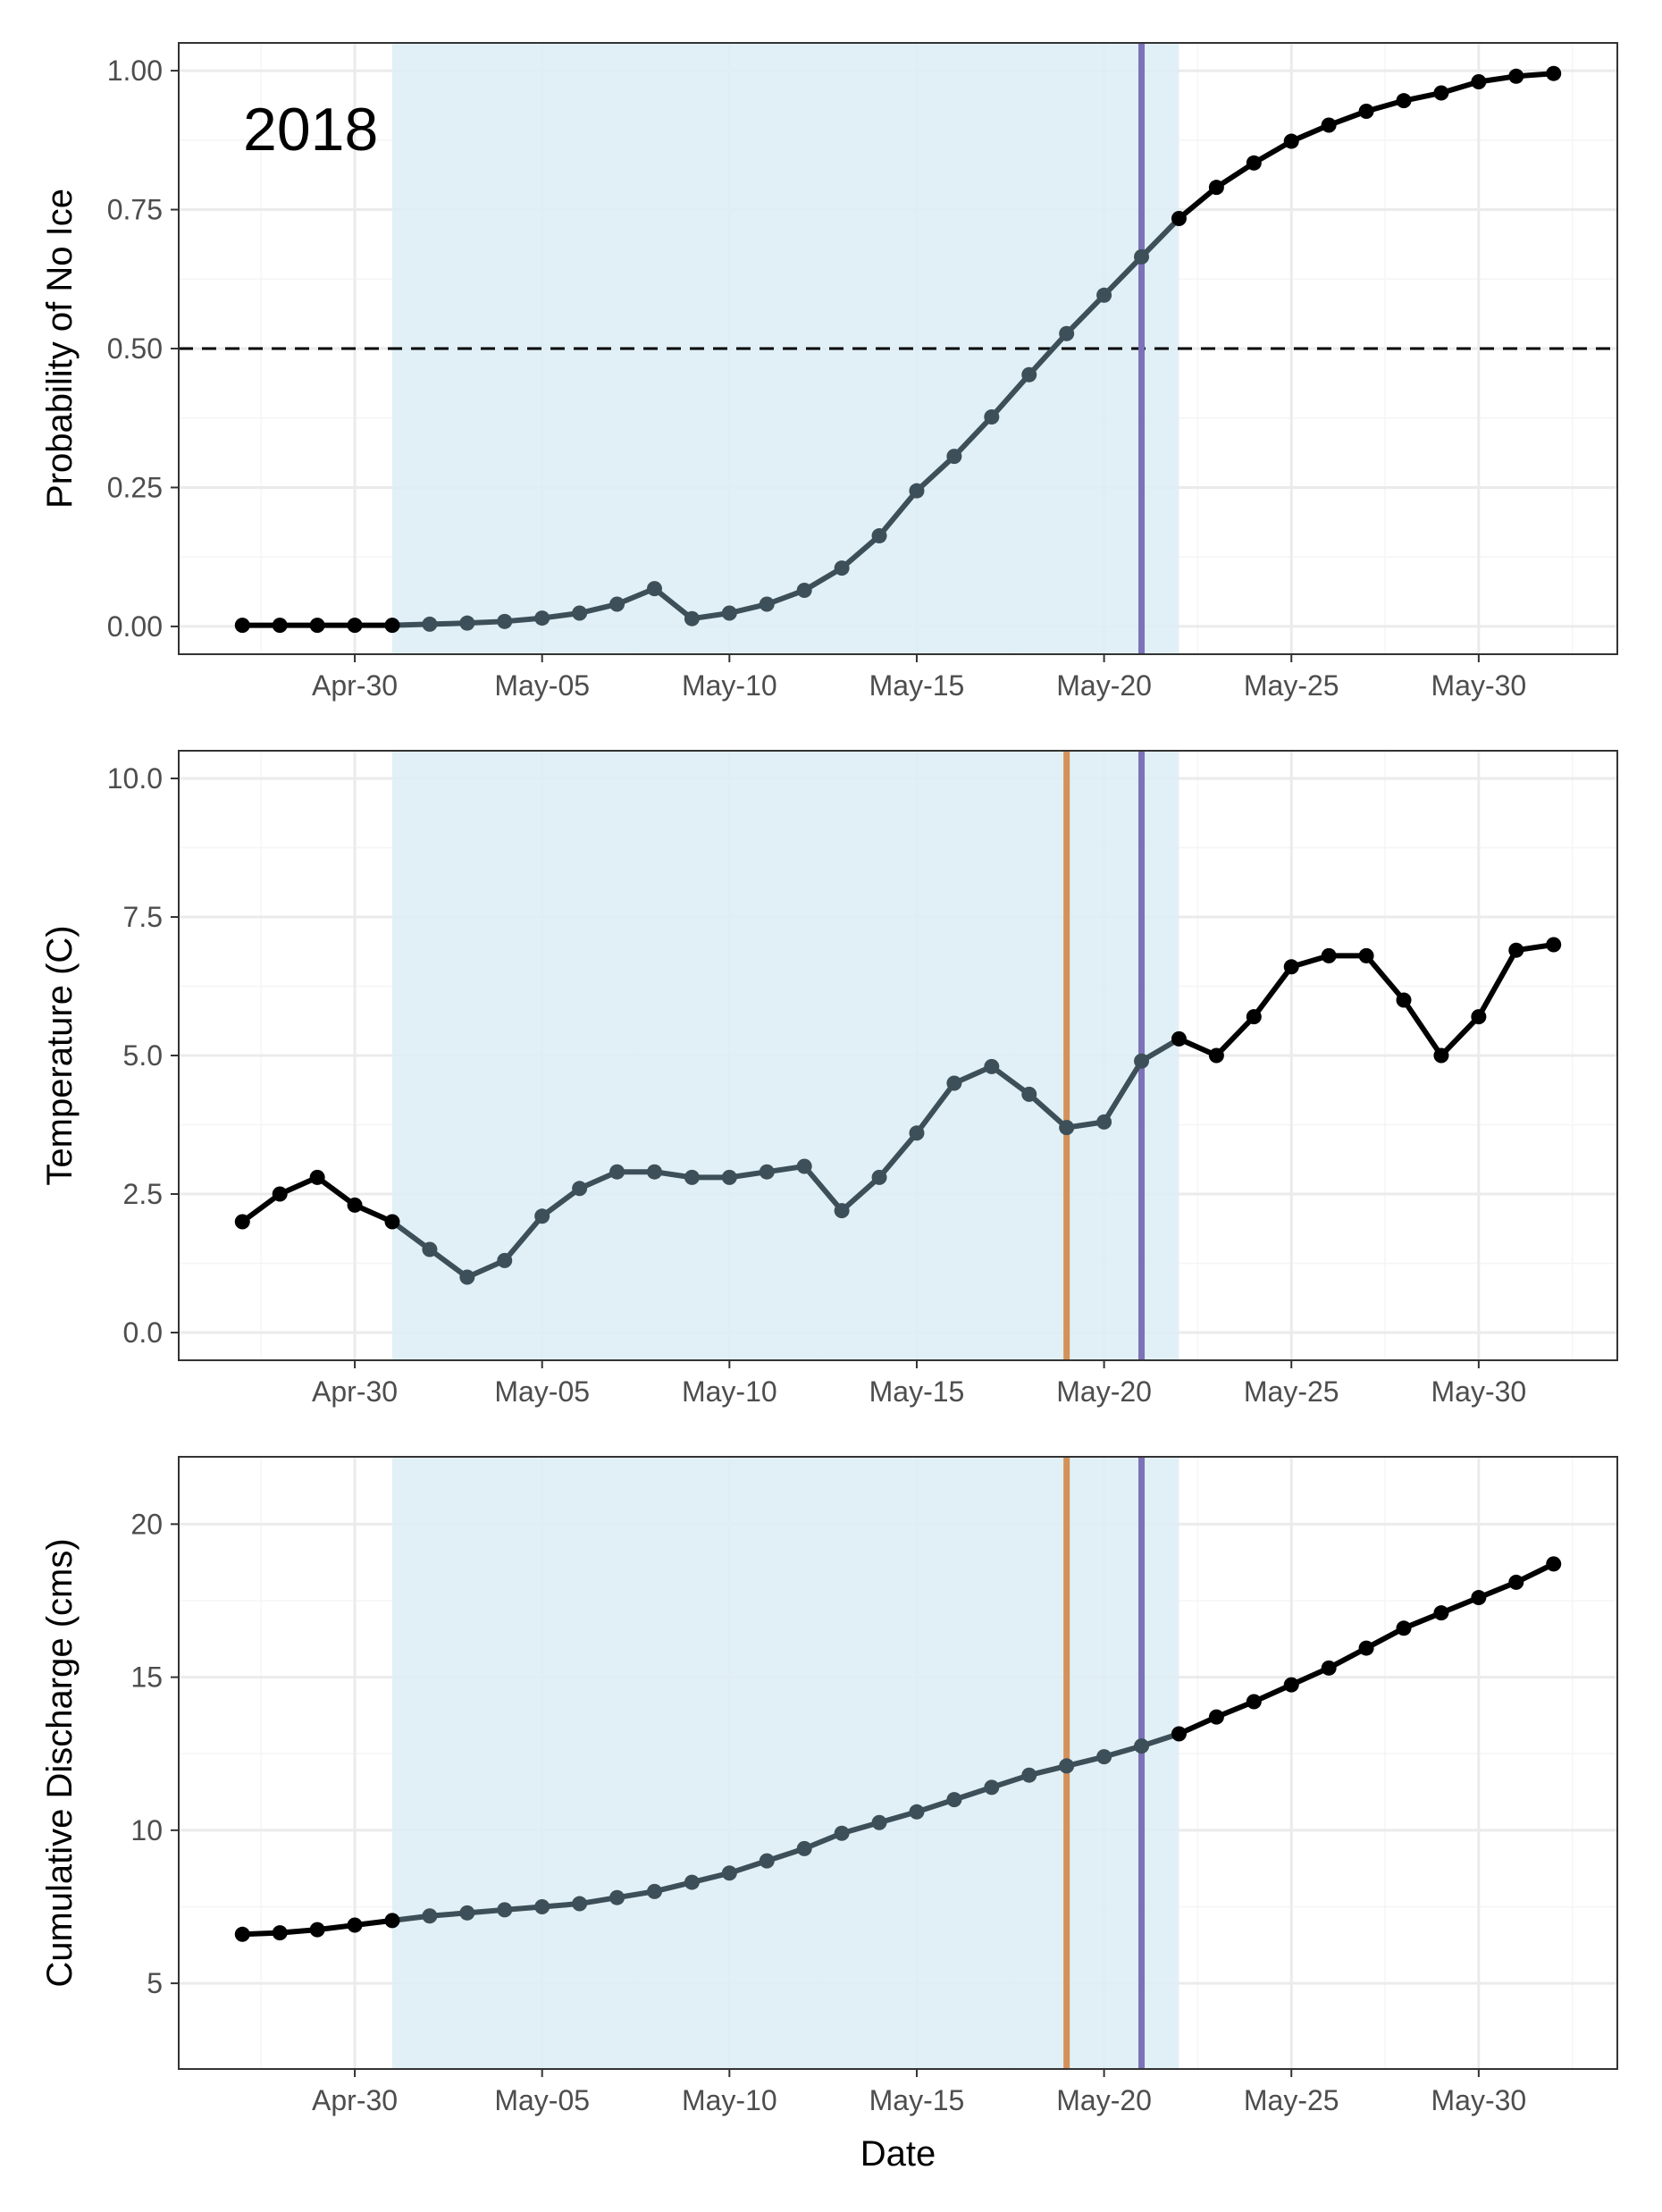 Image resolution: width=1662 pixels, height=2212 pixels. What do you see at coordinates (135, 348) in the screenshot?
I see `y-tick-label: 0.50` at bounding box center [135, 348].